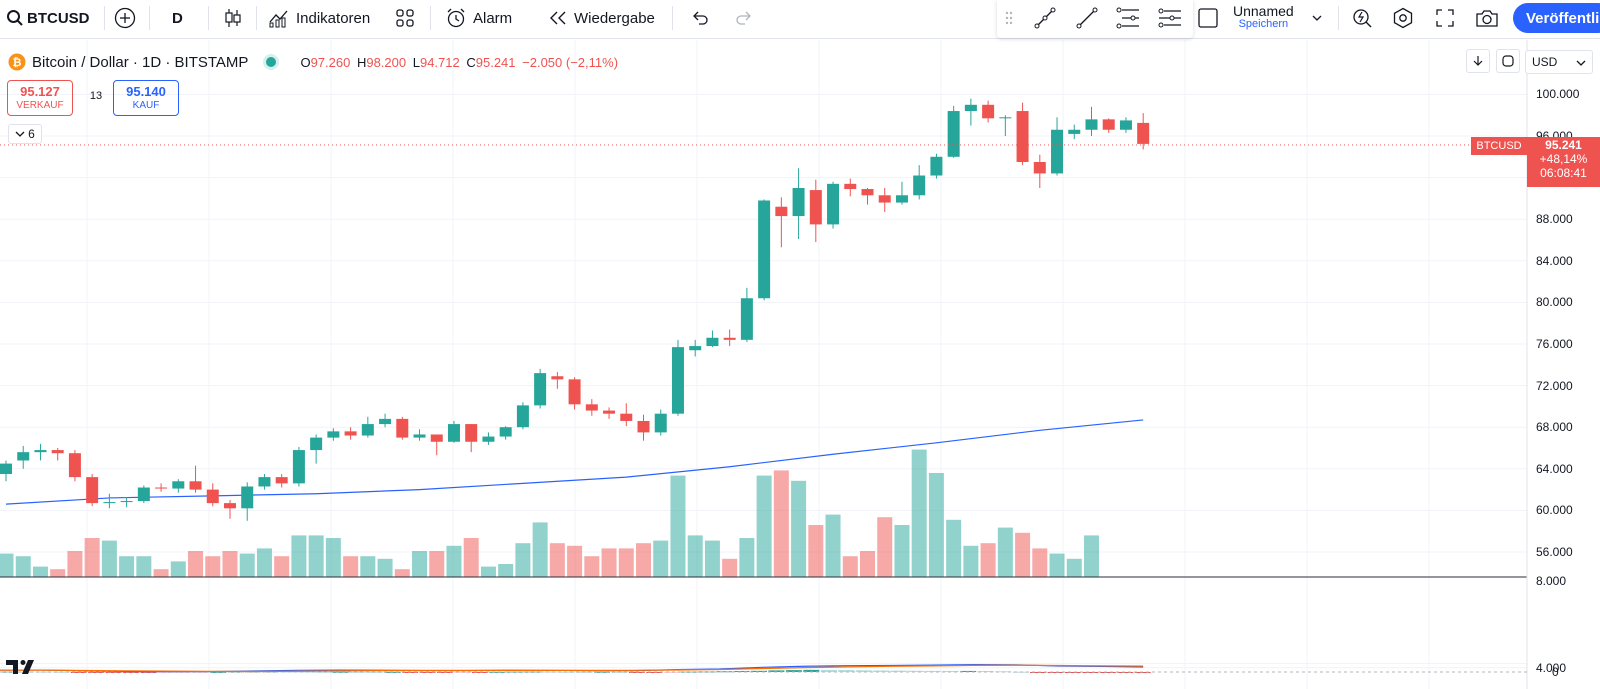 The image size is (1600, 689). Describe the element at coordinates (601, 18) in the screenshot. I see `replay-button: Wiedergabe` at that location.